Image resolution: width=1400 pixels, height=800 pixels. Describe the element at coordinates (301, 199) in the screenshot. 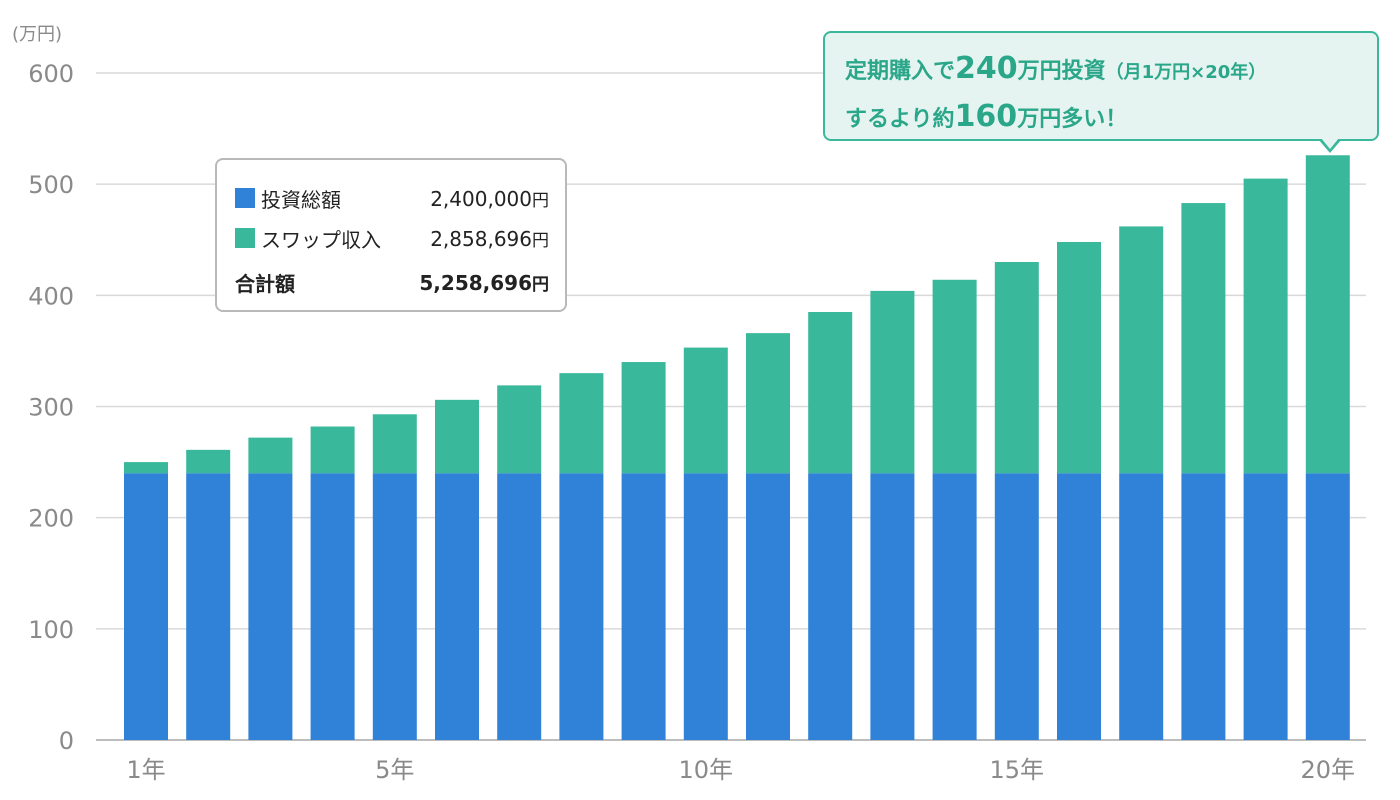

I see `legend-label-investment: 投資総額` at that location.